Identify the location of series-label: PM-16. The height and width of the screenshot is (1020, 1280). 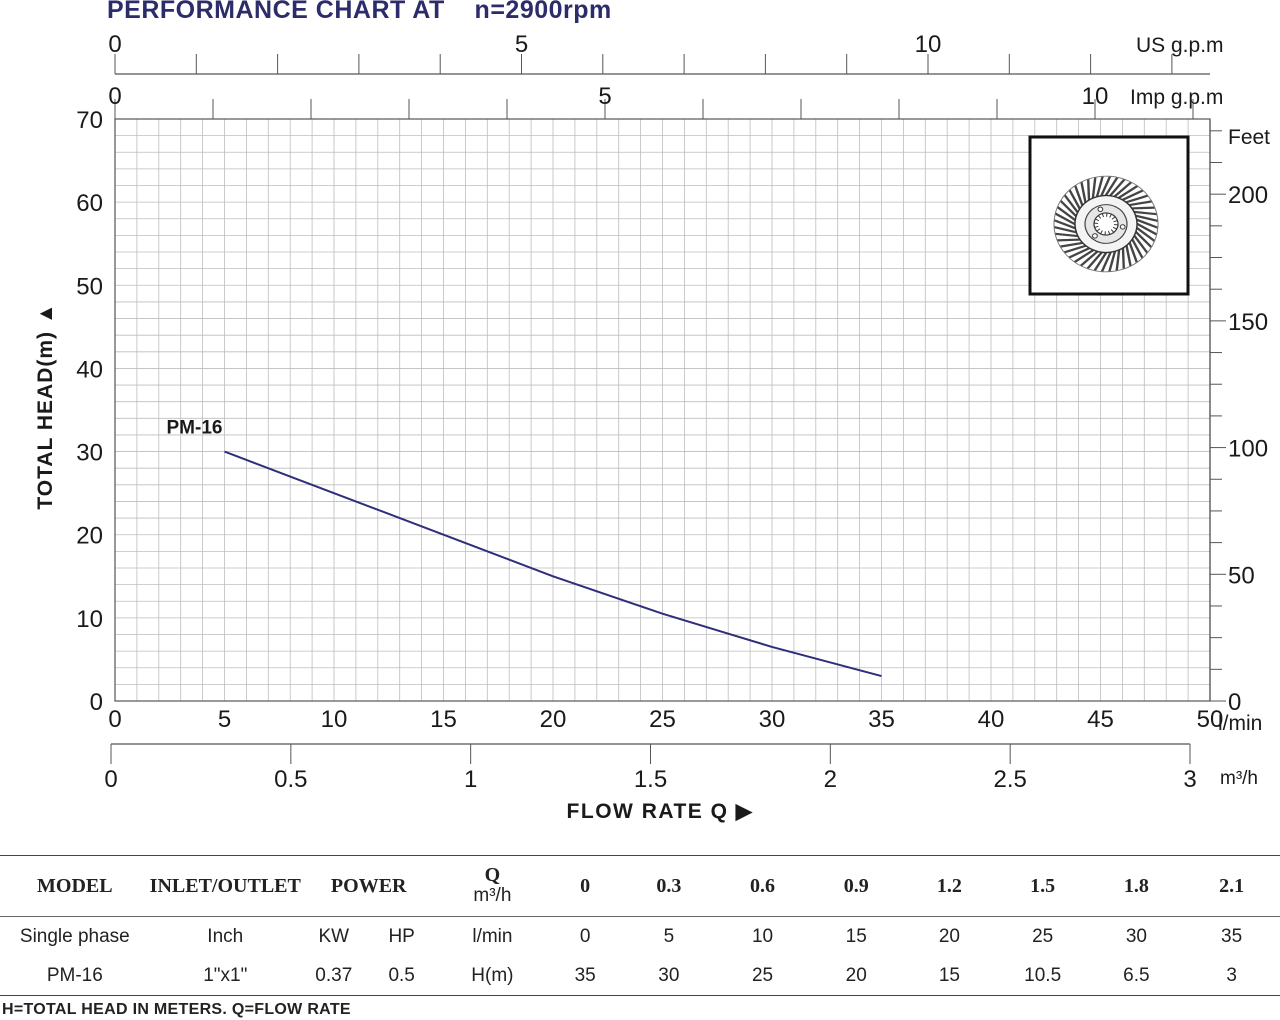
(195, 428).